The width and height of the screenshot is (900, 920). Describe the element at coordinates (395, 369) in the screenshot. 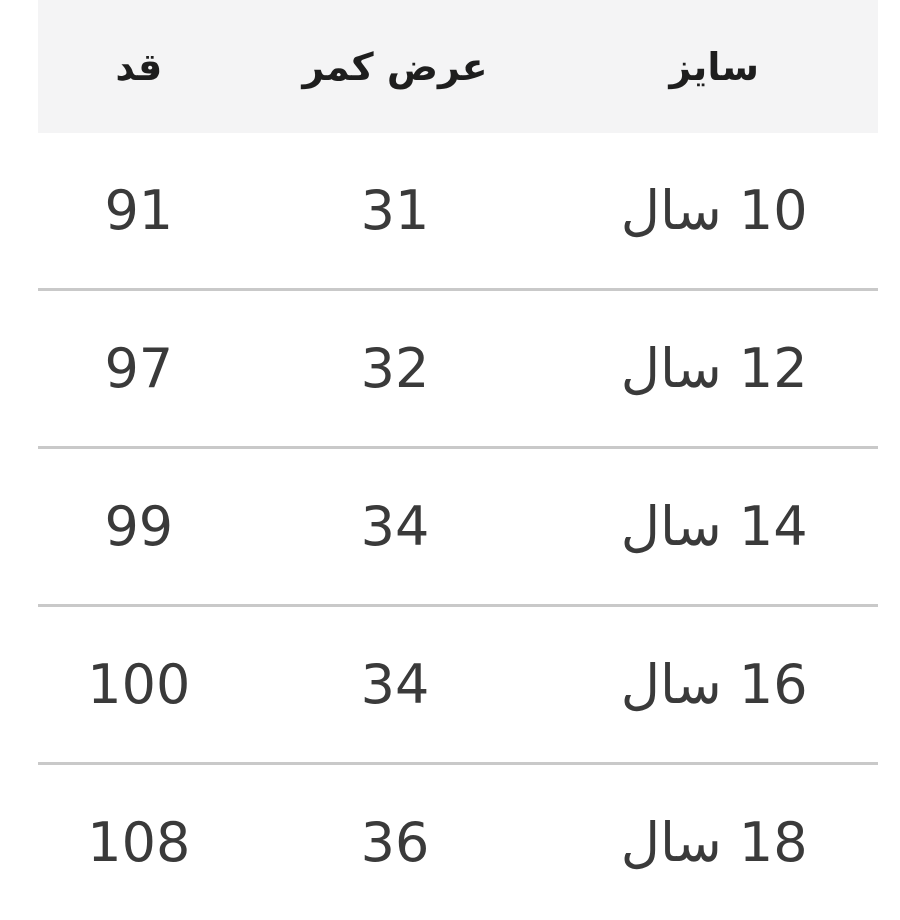

I see `cell-waist-width: 32` at that location.